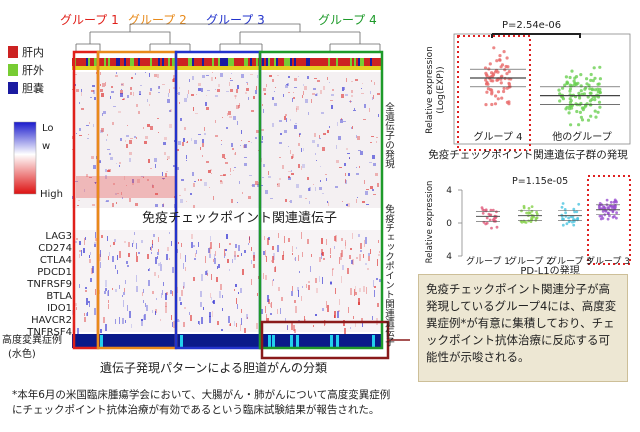  I want to click on right-label-checkpoint: 免疫チェックポイント関連遺伝子, so click(388, 275).